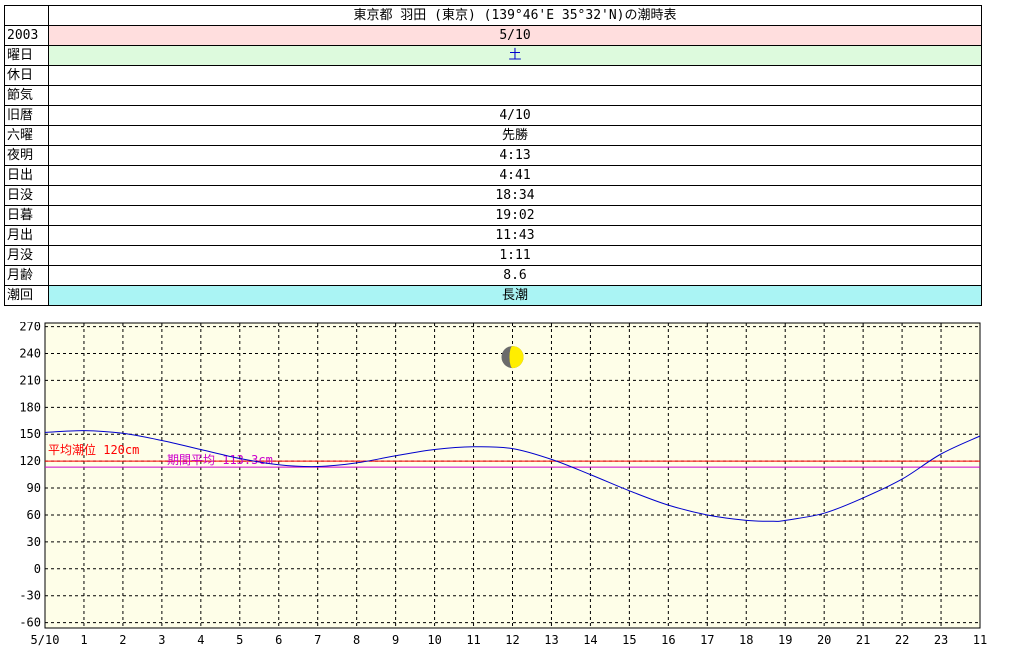 This screenshot has width=1024, height=664. Describe the element at coordinates (26, 75) in the screenshot. I see `row-label: 休日` at that location.